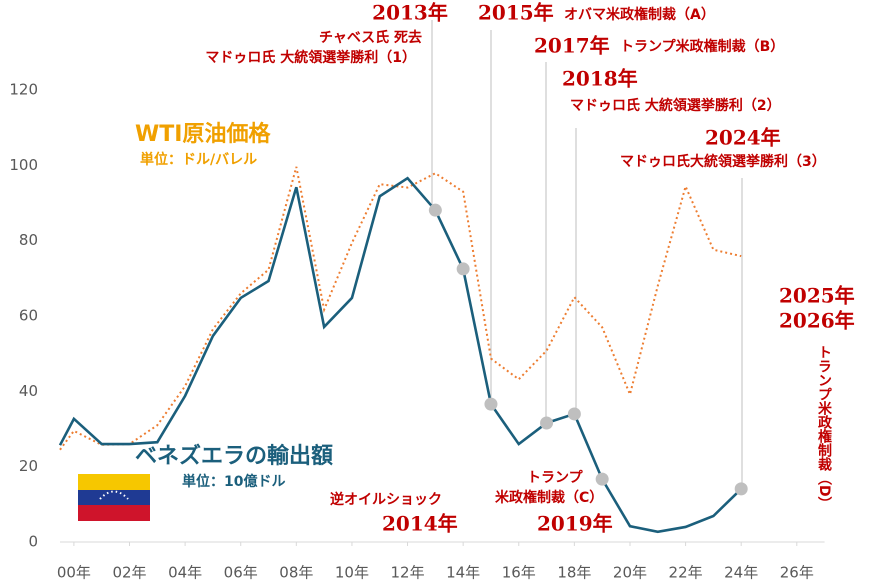 The width and height of the screenshot is (874, 583). I want to click on series-label: WTI原油価格, so click(203, 134).